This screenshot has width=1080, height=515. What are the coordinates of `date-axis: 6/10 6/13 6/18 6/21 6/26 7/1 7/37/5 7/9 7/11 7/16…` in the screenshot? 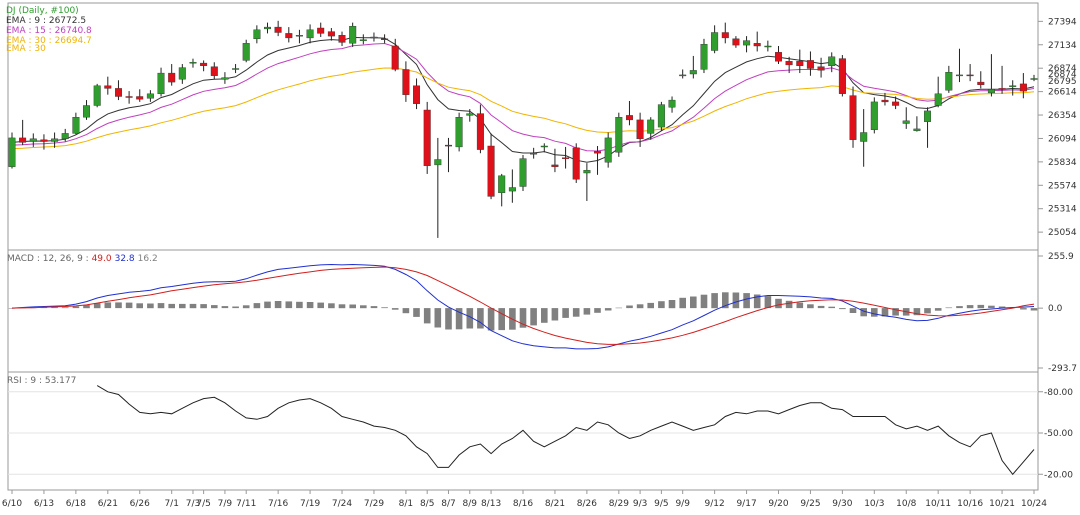 It's located at (524, 499).